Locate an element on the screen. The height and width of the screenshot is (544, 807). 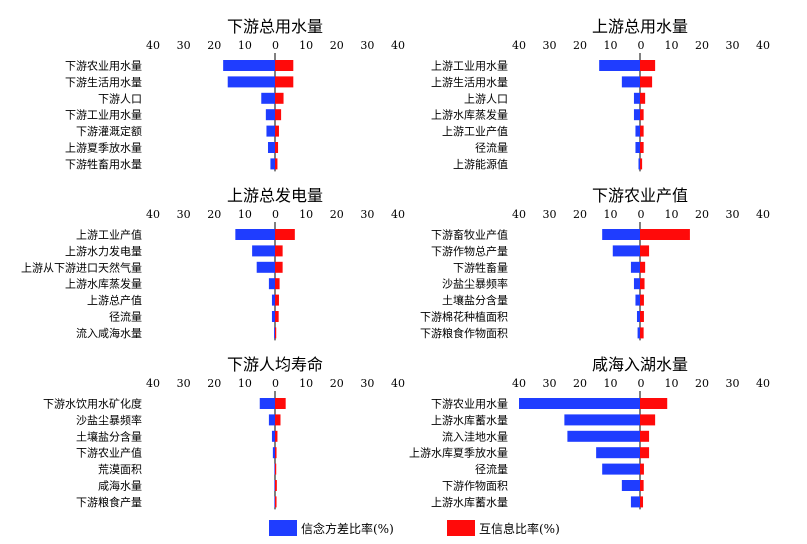
category-label: 下游人口 is located at coordinates (120, 98).